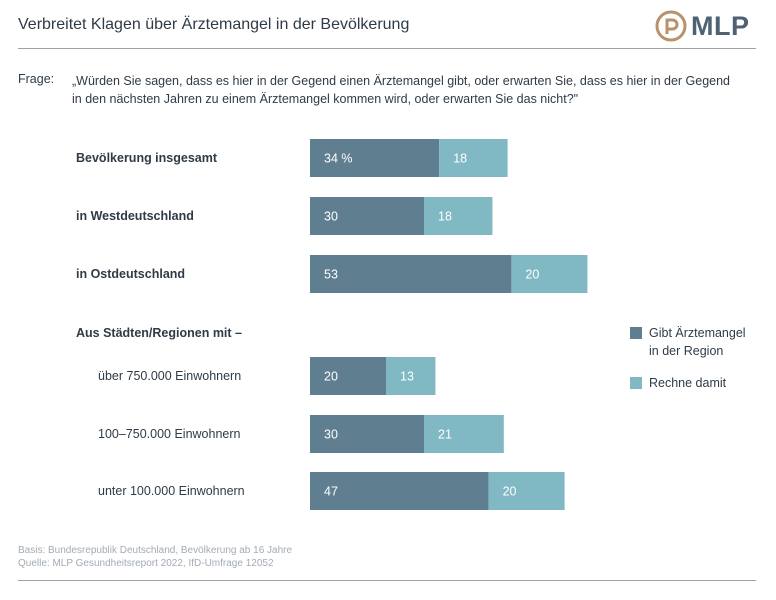  Describe the element at coordinates (331, 492) in the screenshot. I see `bar-value-label: 47` at that location.